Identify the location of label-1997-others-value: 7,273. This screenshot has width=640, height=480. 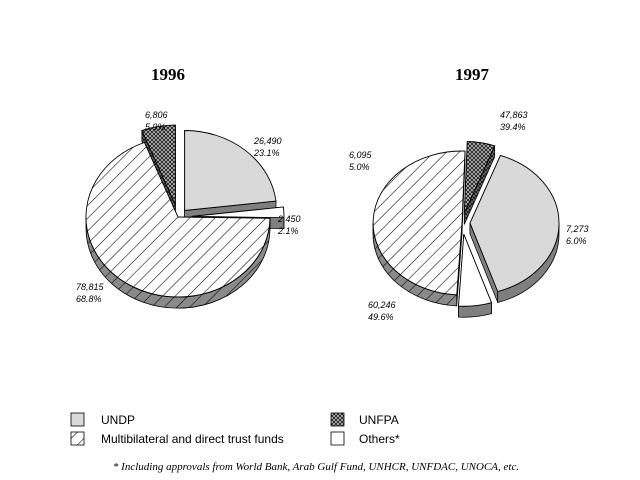
(577, 229).